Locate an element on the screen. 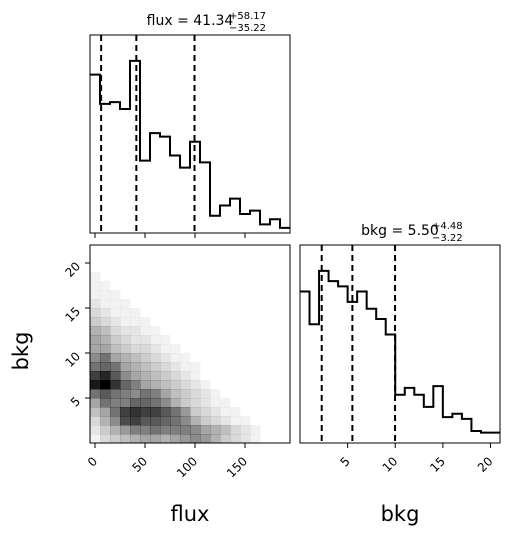 The height and width of the screenshot is (539, 510). bkg-histogram is located at coordinates (400, 351).